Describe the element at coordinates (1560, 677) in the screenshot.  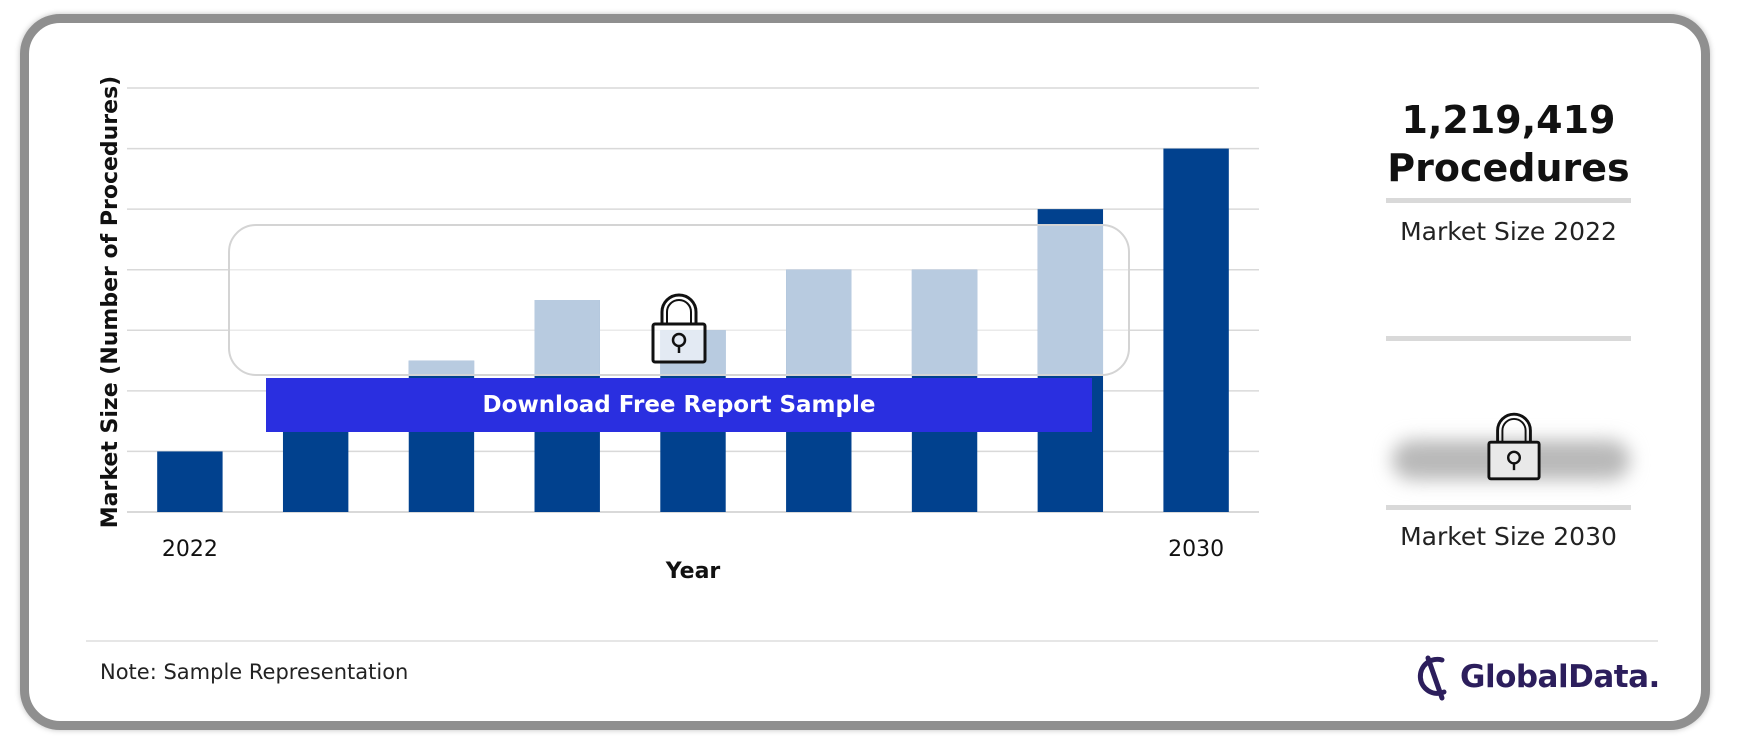
I see `globaldata-logo-text: GlobalData.` at that location.